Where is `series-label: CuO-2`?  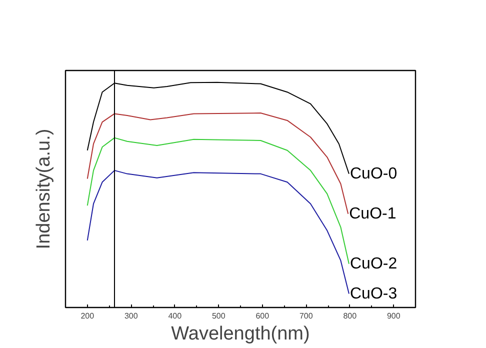 series-label: CuO-2 is located at coordinates (374, 263).